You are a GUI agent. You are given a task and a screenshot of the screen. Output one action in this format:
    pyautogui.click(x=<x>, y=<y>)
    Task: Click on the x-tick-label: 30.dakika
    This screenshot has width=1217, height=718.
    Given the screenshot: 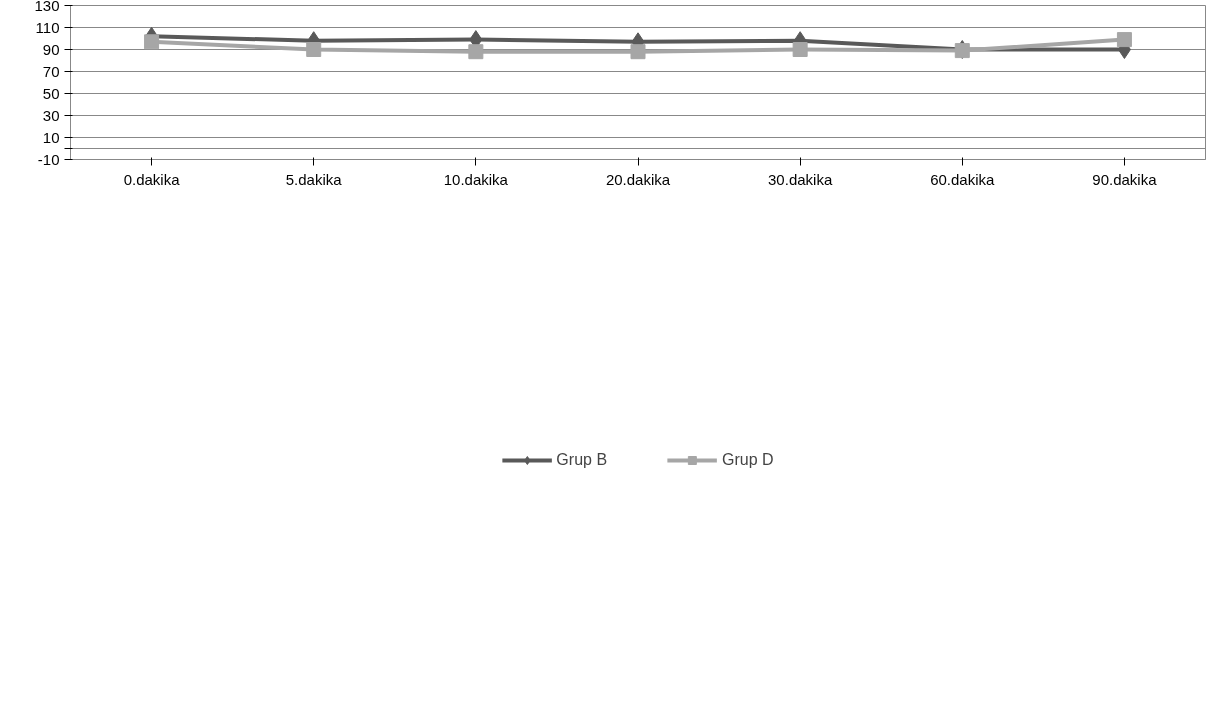 What is the action you would take?
    pyautogui.click(x=800, y=179)
    